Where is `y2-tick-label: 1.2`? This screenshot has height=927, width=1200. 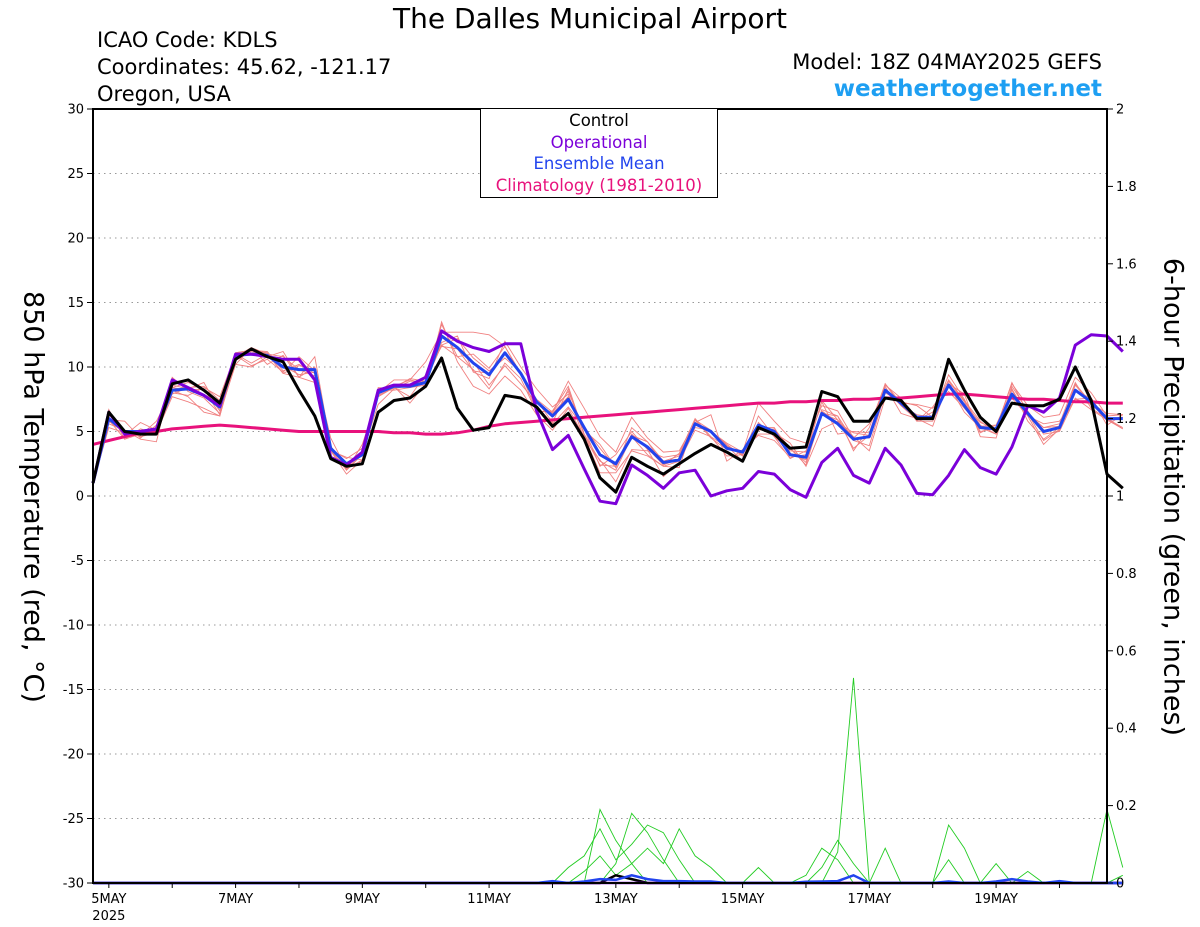 y2-tick-label: 1.2 is located at coordinates (1126, 419).